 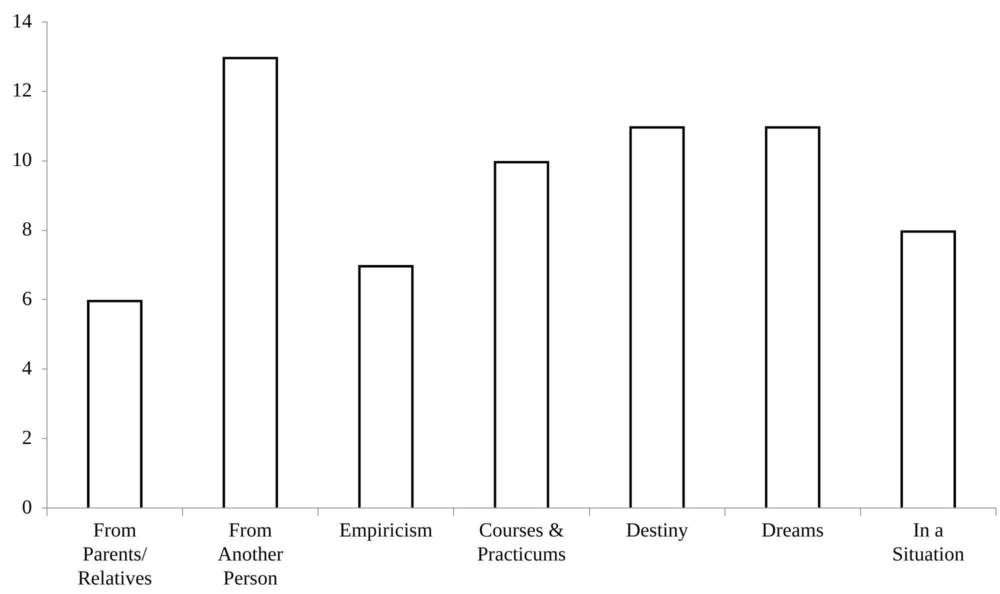 I want to click on y-tick-label: 10, so click(x=22, y=160).